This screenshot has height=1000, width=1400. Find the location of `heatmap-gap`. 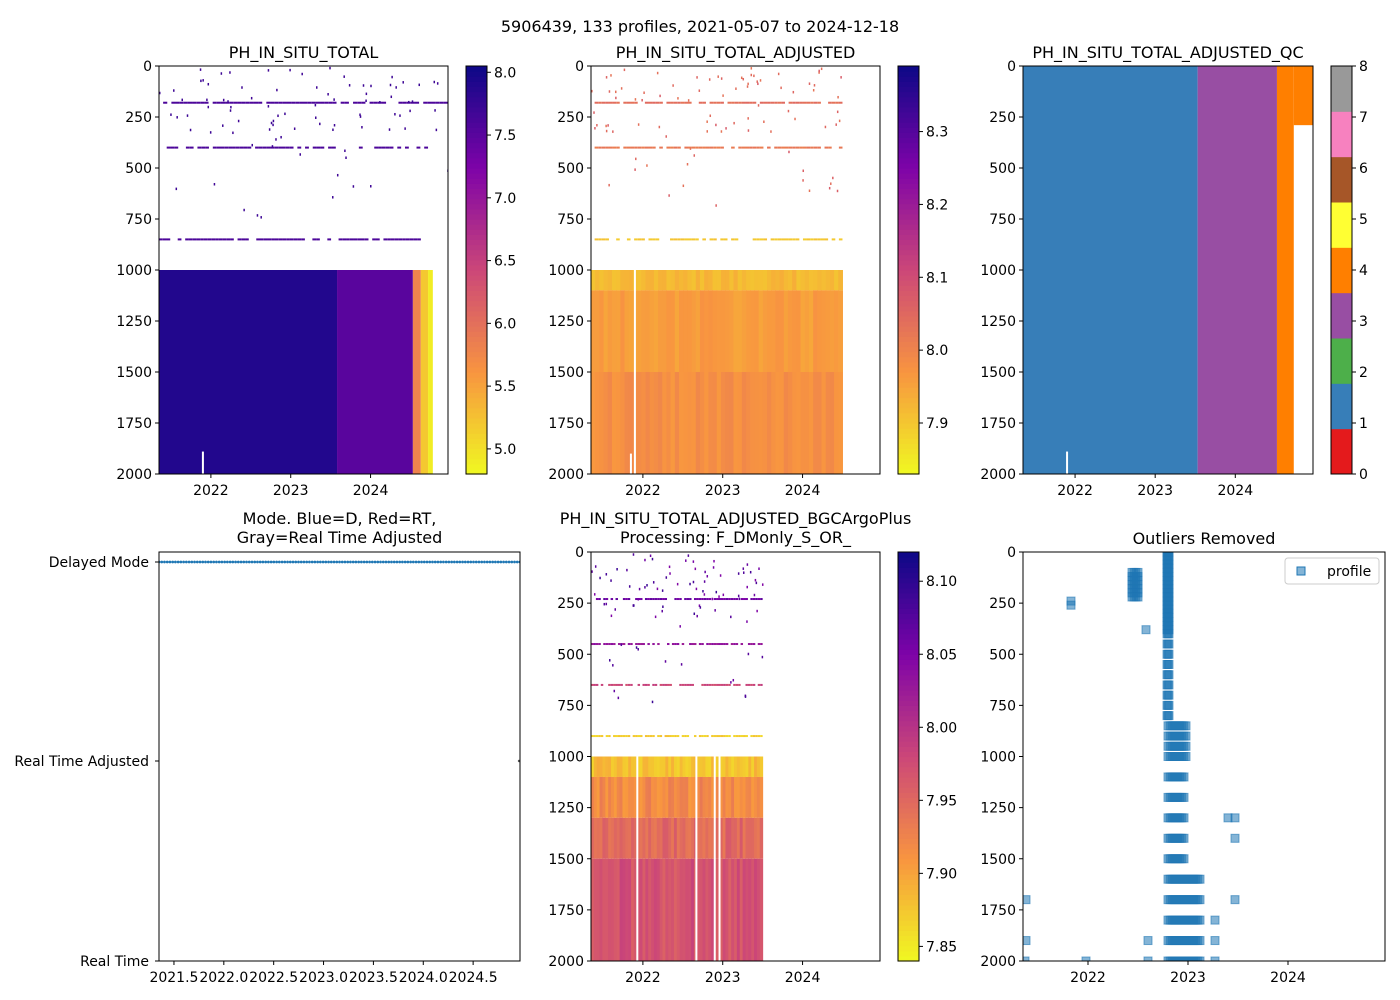

heatmap-gap is located at coordinates (714, 858).